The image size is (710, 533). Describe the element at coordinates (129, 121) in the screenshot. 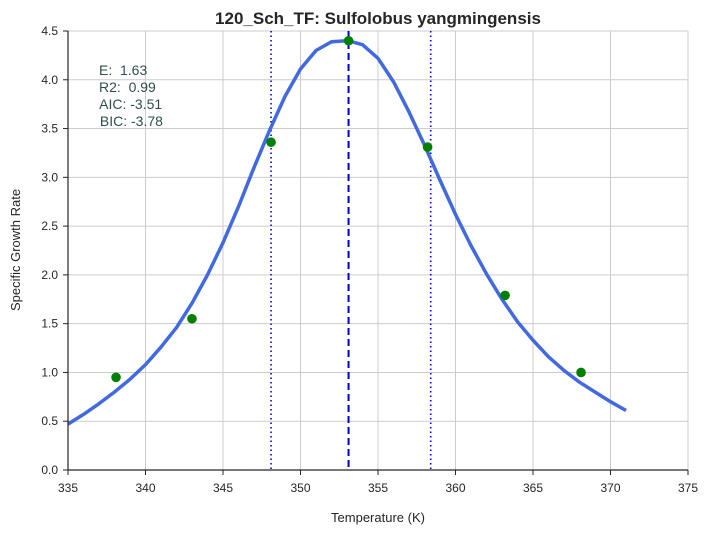

I see `stat-bic: BIC: -3.78` at that location.